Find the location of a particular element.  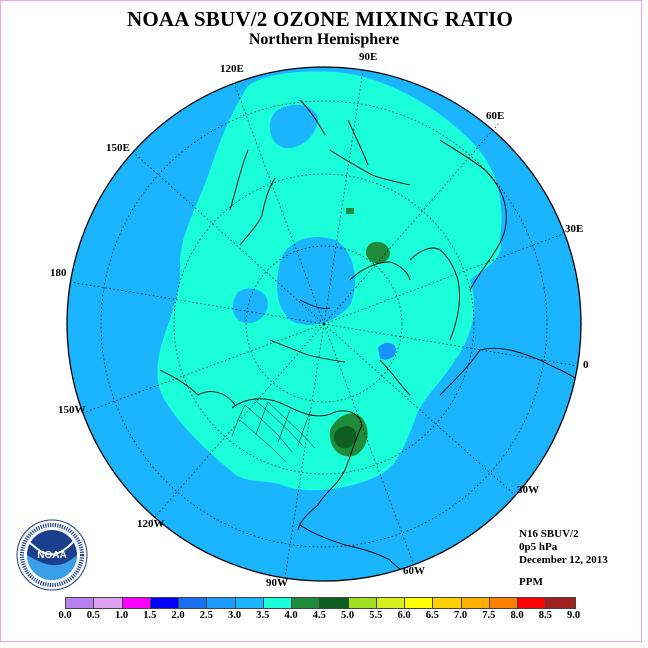

low-region-alaska is located at coordinates (250, 306).